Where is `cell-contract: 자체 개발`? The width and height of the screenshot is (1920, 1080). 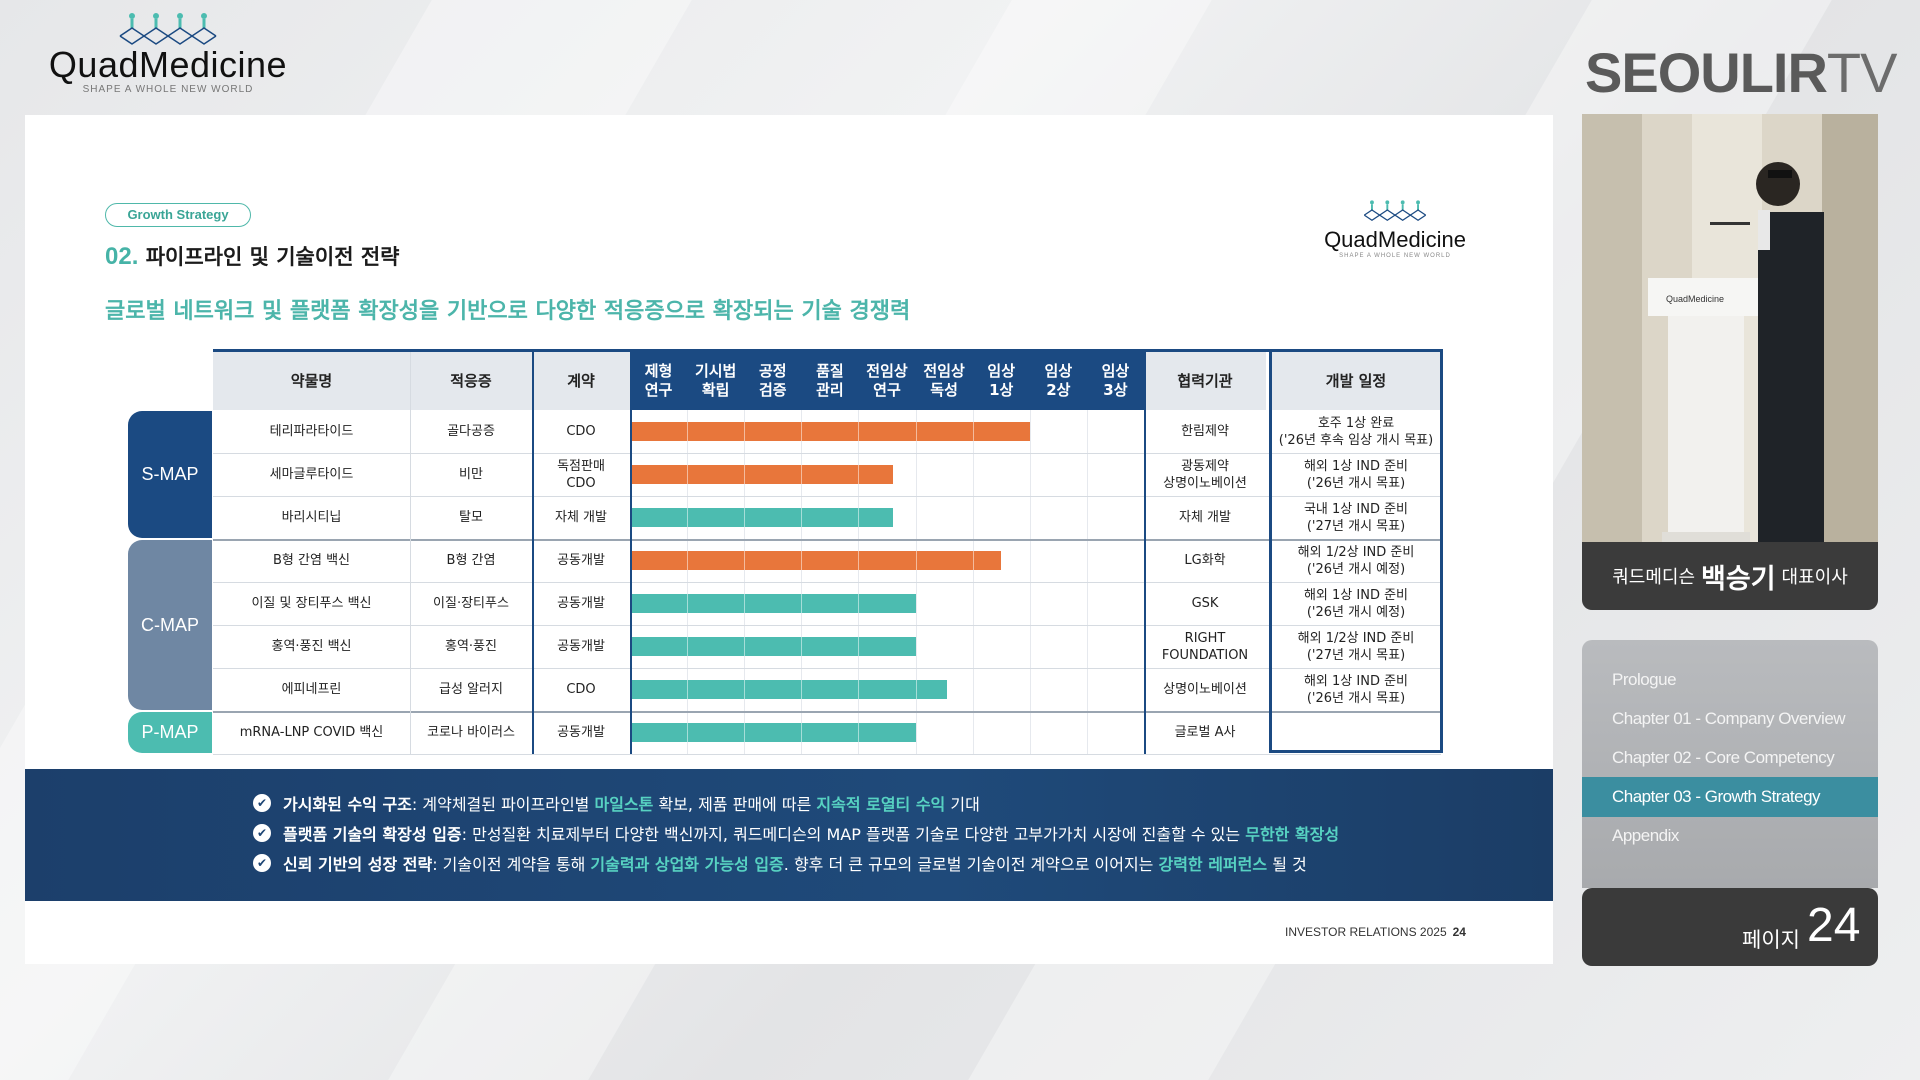 cell-contract: 자체 개발 is located at coordinates (581, 517).